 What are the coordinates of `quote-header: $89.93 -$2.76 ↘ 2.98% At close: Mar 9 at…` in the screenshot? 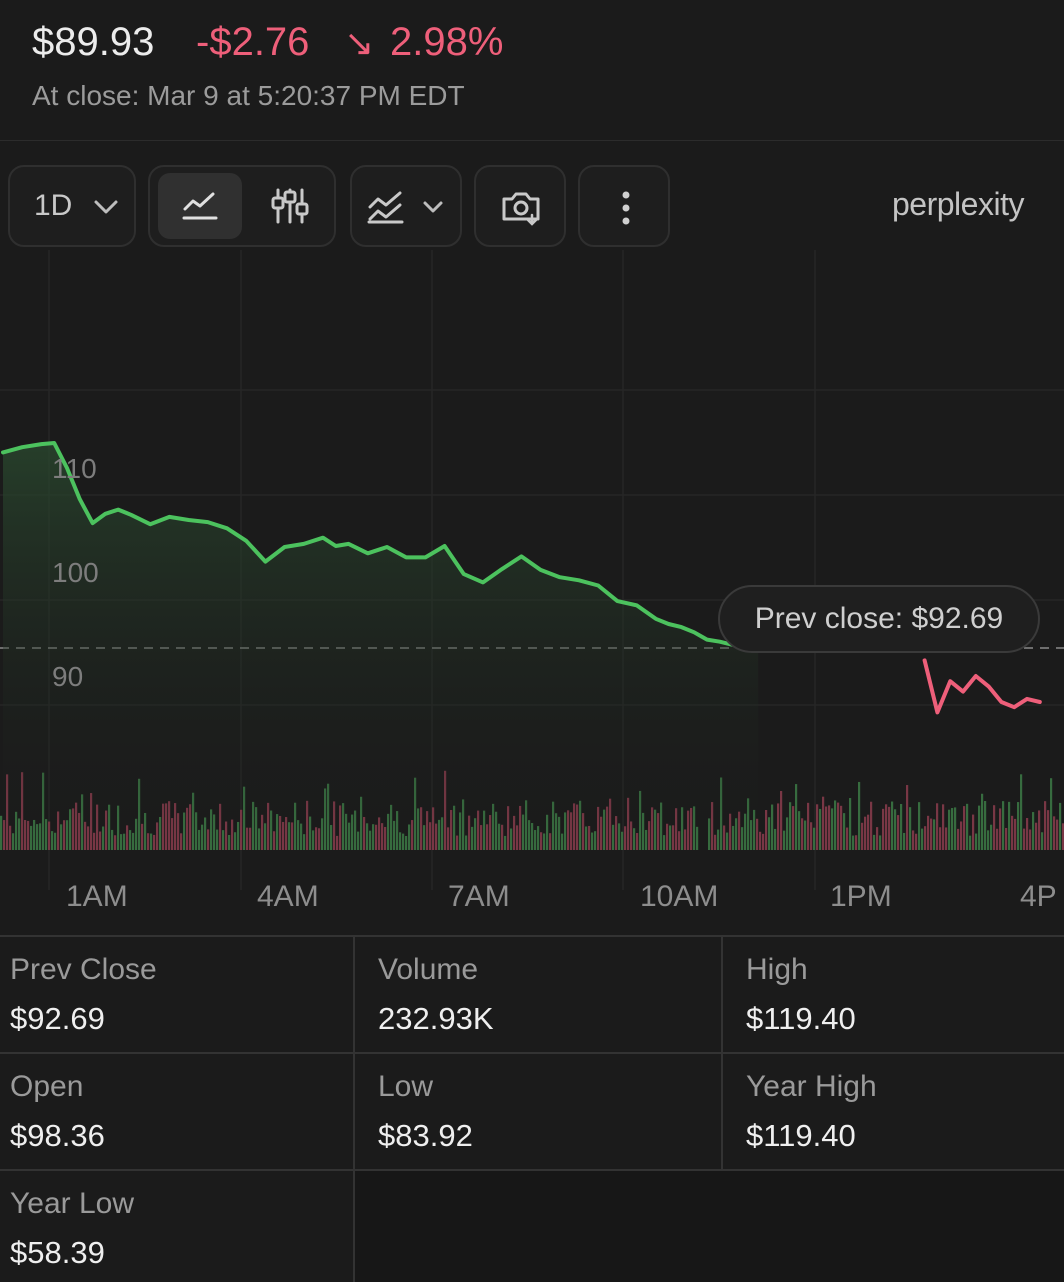 It's located at (532, 70).